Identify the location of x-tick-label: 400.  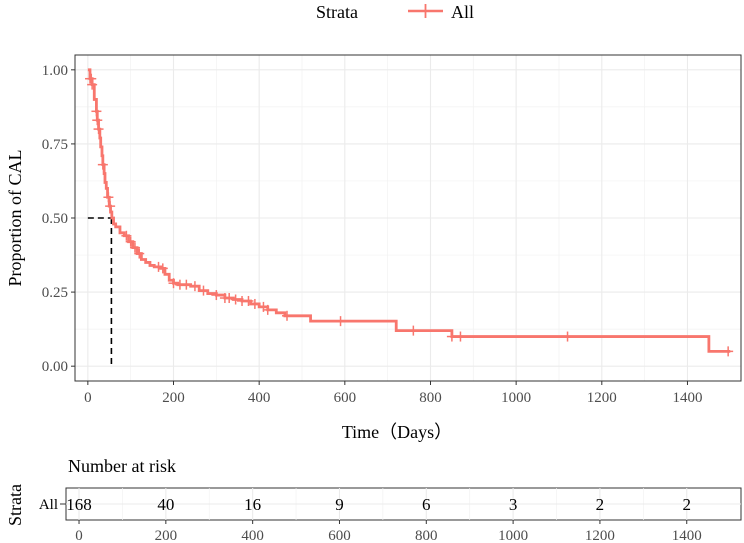
(259, 398).